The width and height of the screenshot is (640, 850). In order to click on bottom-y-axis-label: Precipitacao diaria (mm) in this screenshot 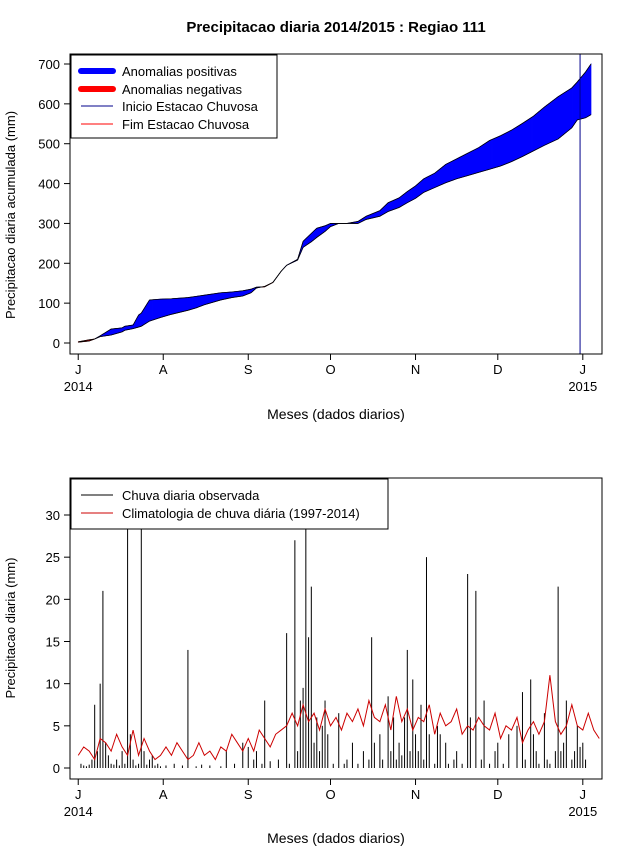, I will do `click(10, 628)`.